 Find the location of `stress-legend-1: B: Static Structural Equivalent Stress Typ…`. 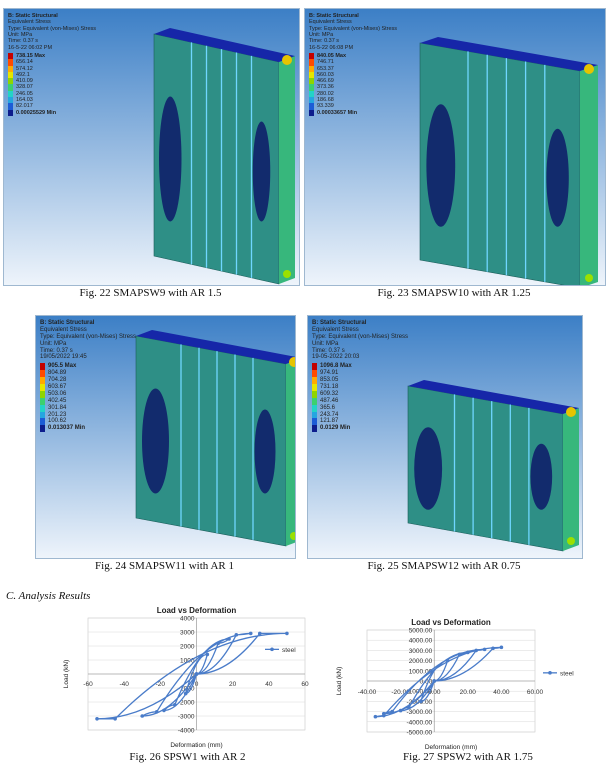

stress-legend-1: B: Static Structural Equivalent Stress Typ… is located at coordinates (52, 64).